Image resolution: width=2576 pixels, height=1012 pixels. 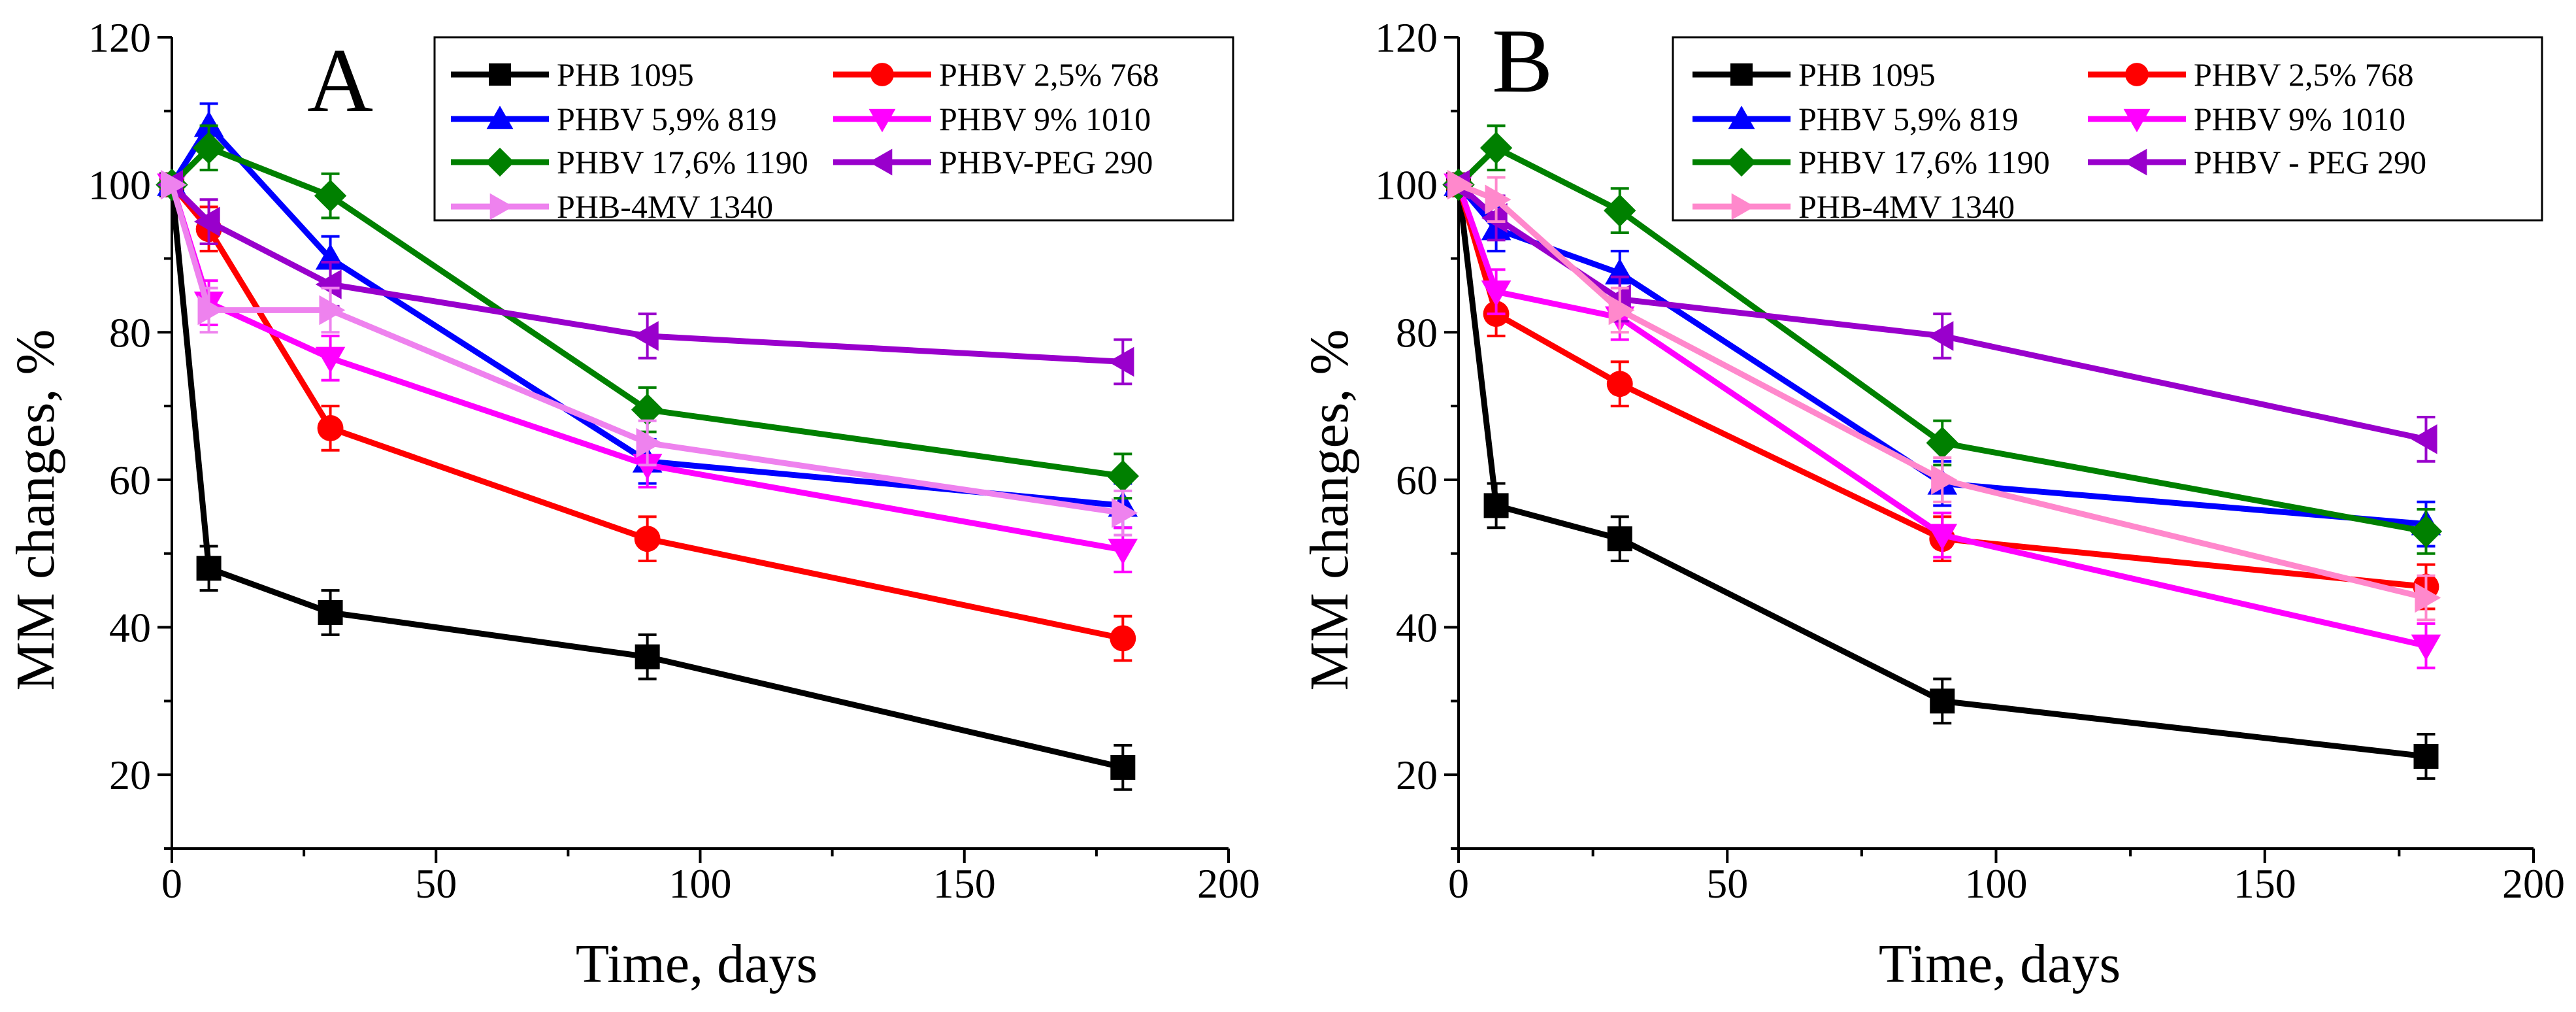 I want to click on legend-item: PHBV-PEG 290, so click(x=993, y=162).